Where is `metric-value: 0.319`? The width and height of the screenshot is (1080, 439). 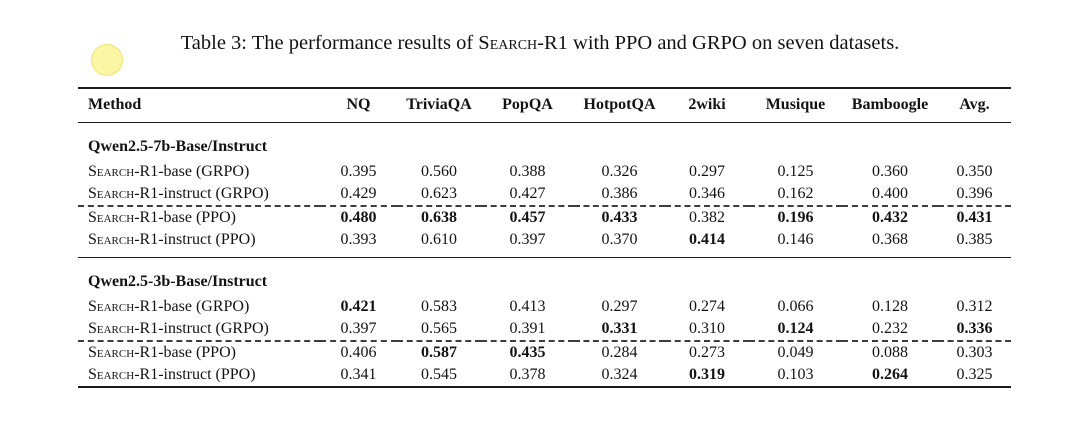 metric-value: 0.319 is located at coordinates (707, 374).